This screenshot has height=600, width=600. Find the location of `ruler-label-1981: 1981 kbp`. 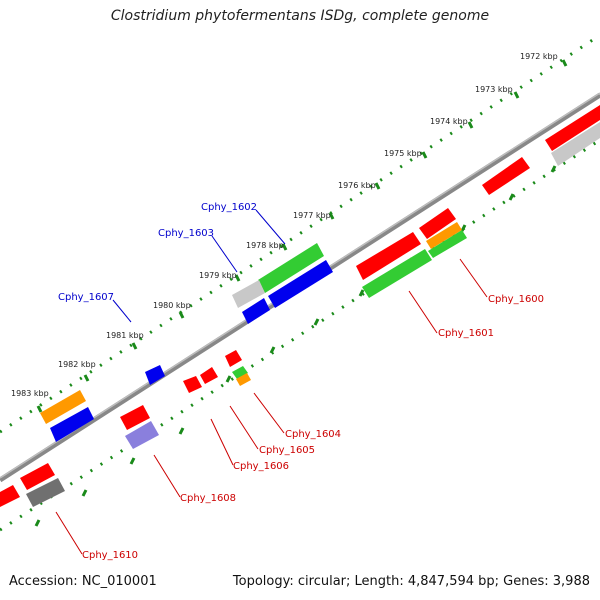

ruler-label-1981: 1981 kbp is located at coordinates (125, 335).